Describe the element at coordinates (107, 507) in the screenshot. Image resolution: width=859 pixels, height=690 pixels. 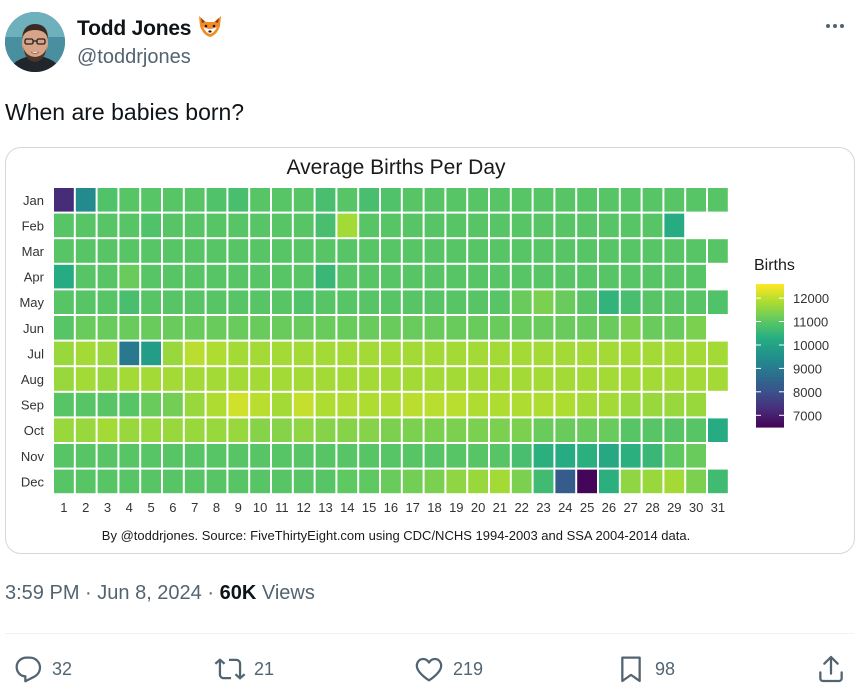
I see `x-tick-label: 3` at that location.